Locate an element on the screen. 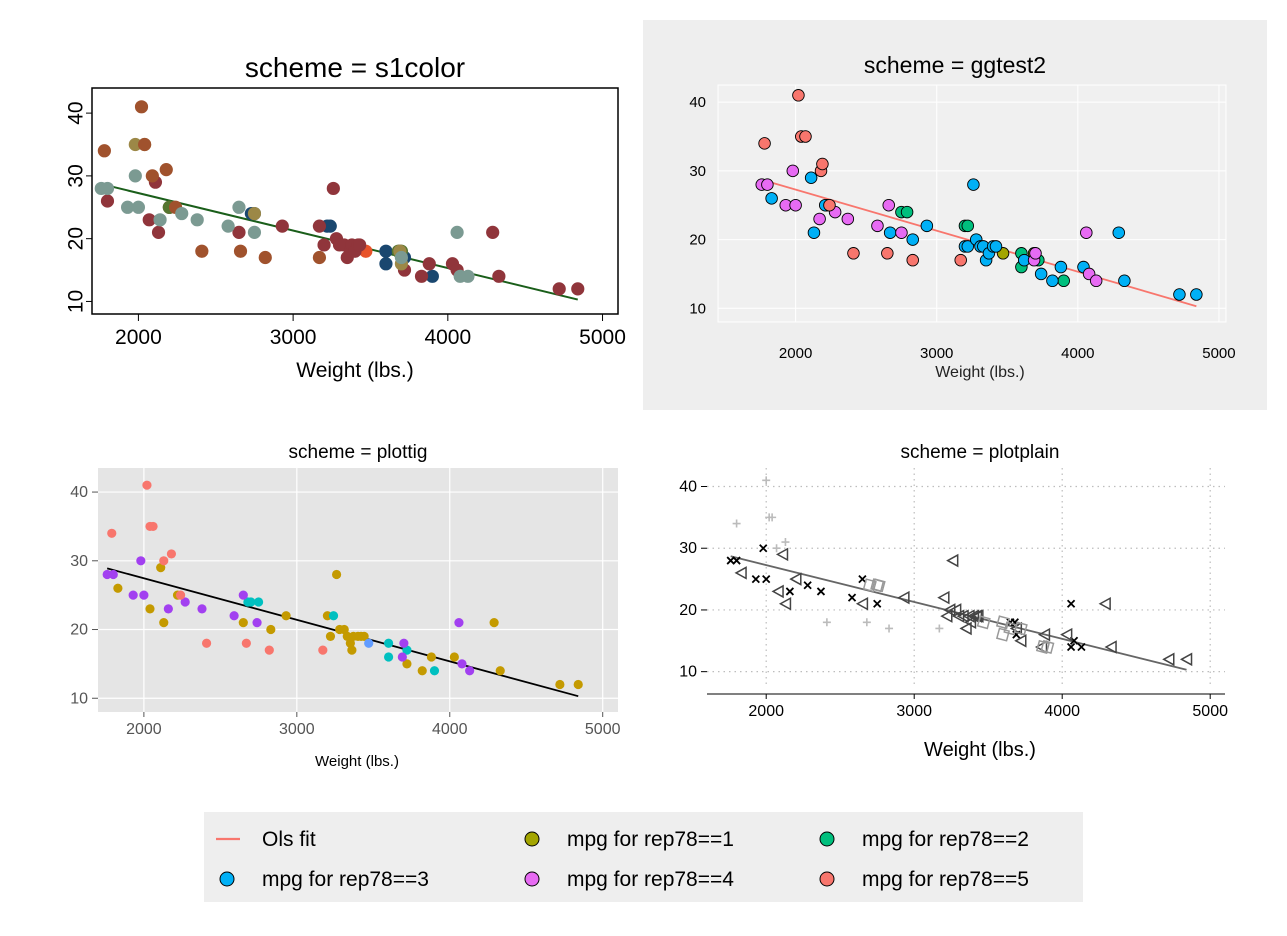 The width and height of the screenshot is (1287, 936). legend-label: mpg for rep78==5 is located at coordinates (945, 879).